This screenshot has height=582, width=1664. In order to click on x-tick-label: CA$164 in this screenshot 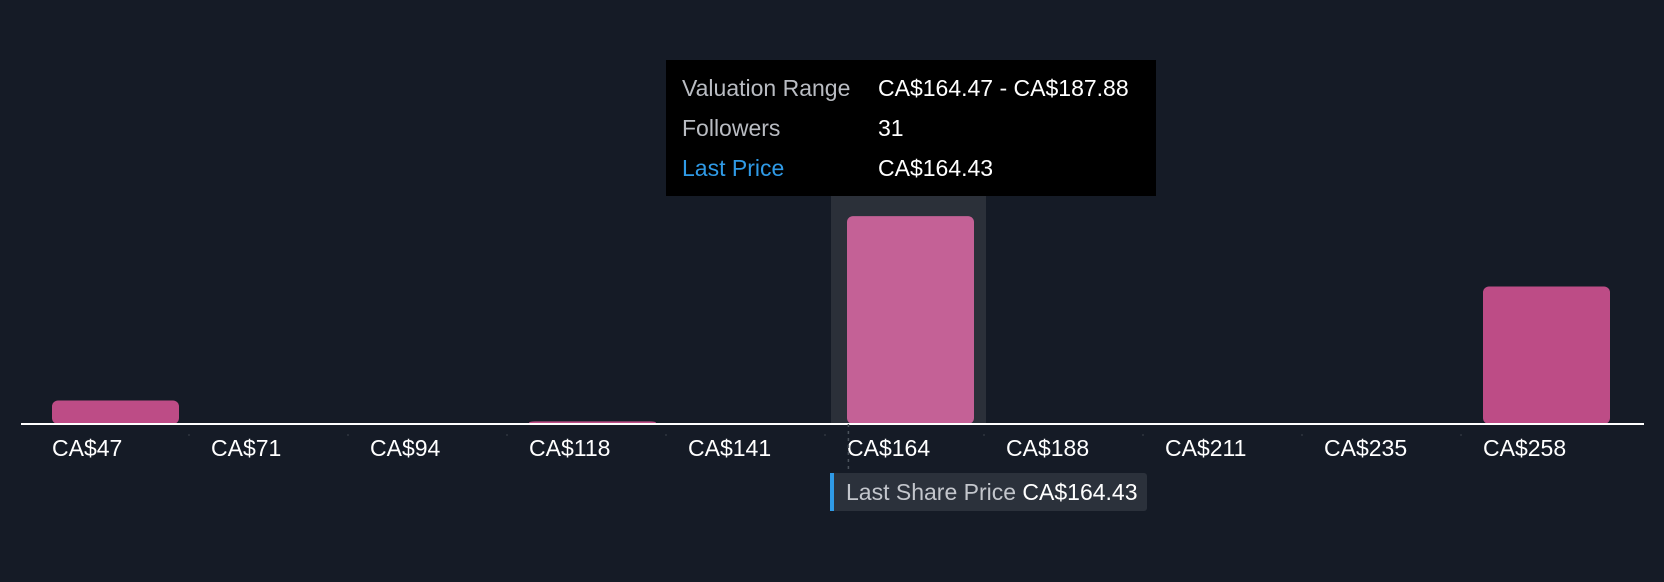, I will do `click(888, 448)`.